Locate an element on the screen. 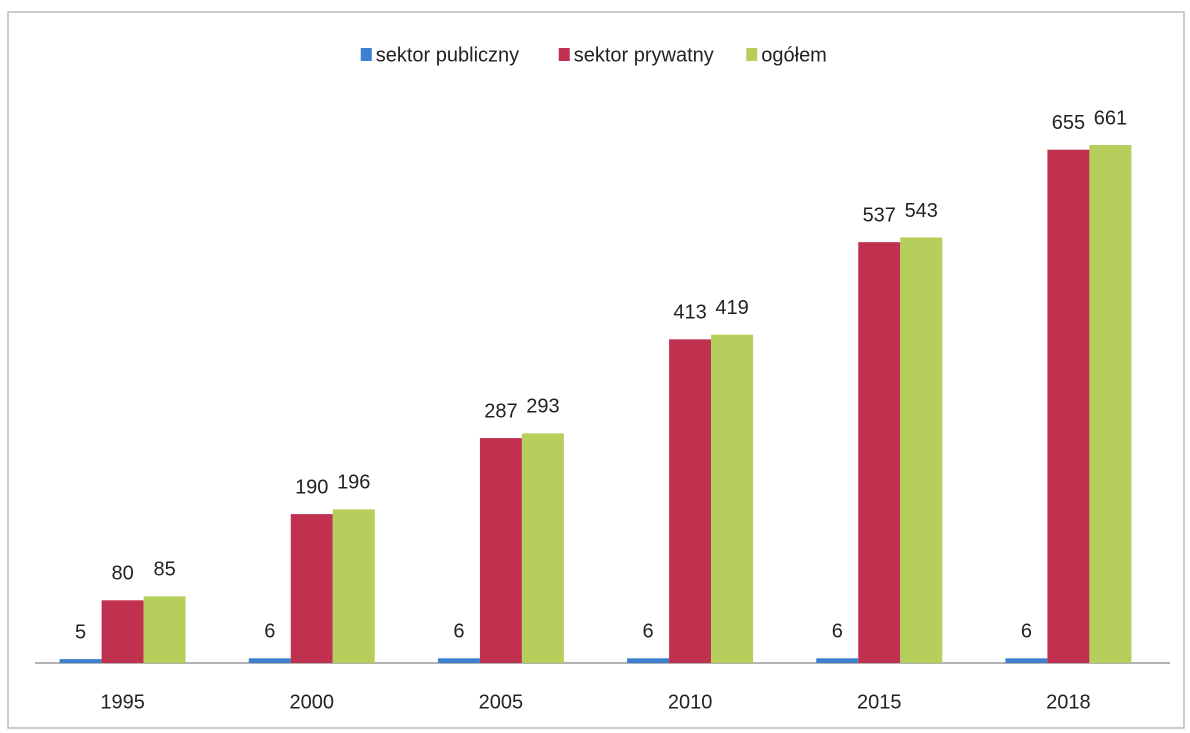  data-label: 5 is located at coordinates (80, 632).